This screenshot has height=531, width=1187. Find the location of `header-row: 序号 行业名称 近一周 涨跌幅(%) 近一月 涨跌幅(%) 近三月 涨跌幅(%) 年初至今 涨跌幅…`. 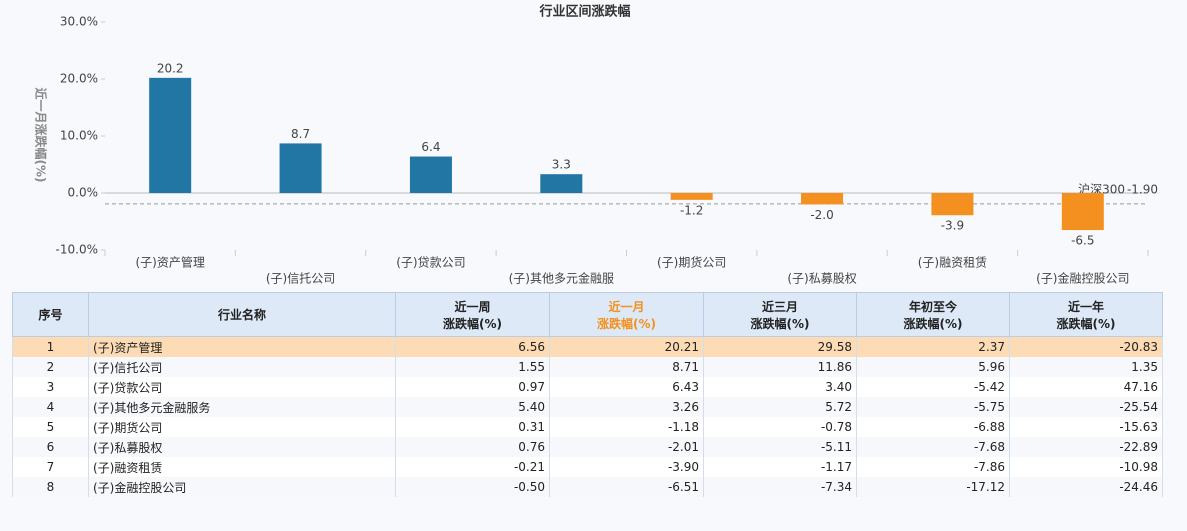

header-row: 序号 行业名称 近一周 涨跌幅(%) 近一月 涨跌幅(%) 近三月 涨跌幅(%) 年初至今 涨跌幅… is located at coordinates (587, 314).